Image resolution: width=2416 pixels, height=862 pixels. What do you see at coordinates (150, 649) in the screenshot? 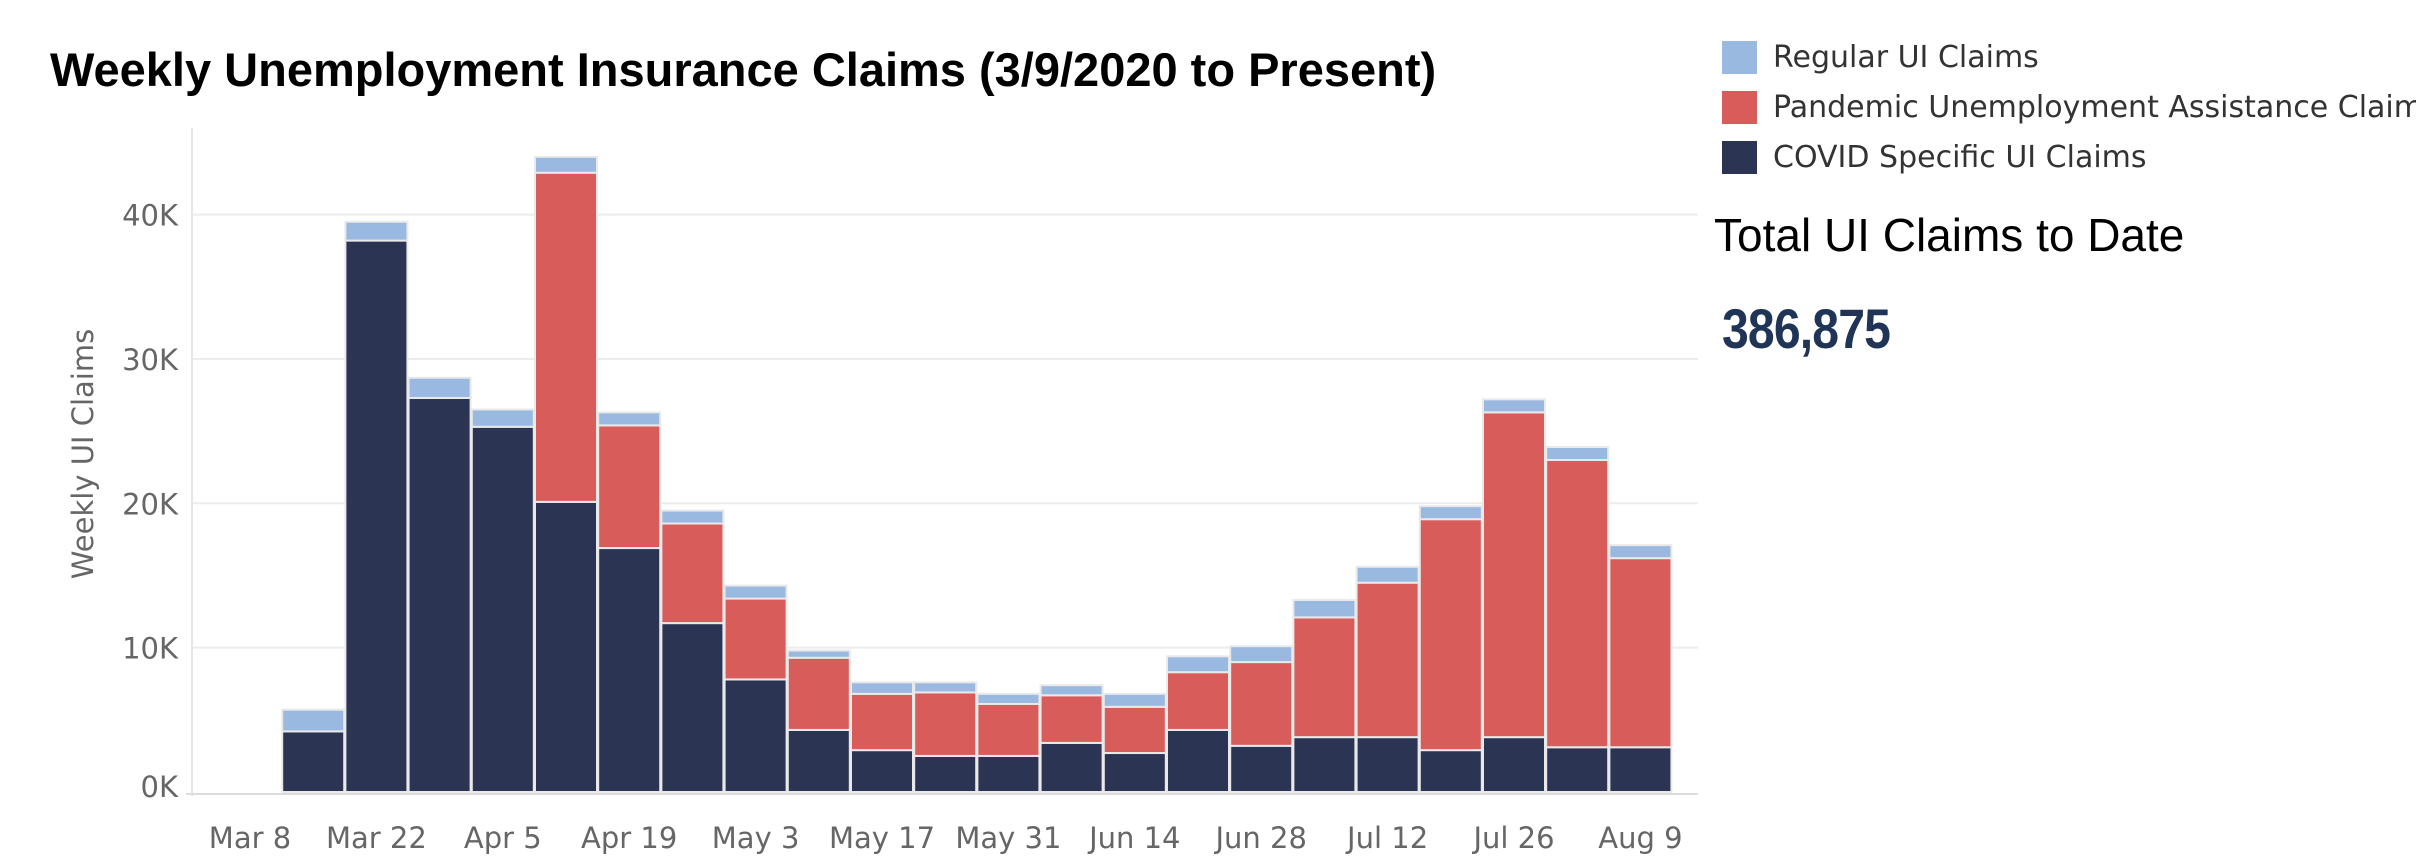
I see `y-tick-label: 10K` at bounding box center [150, 649].